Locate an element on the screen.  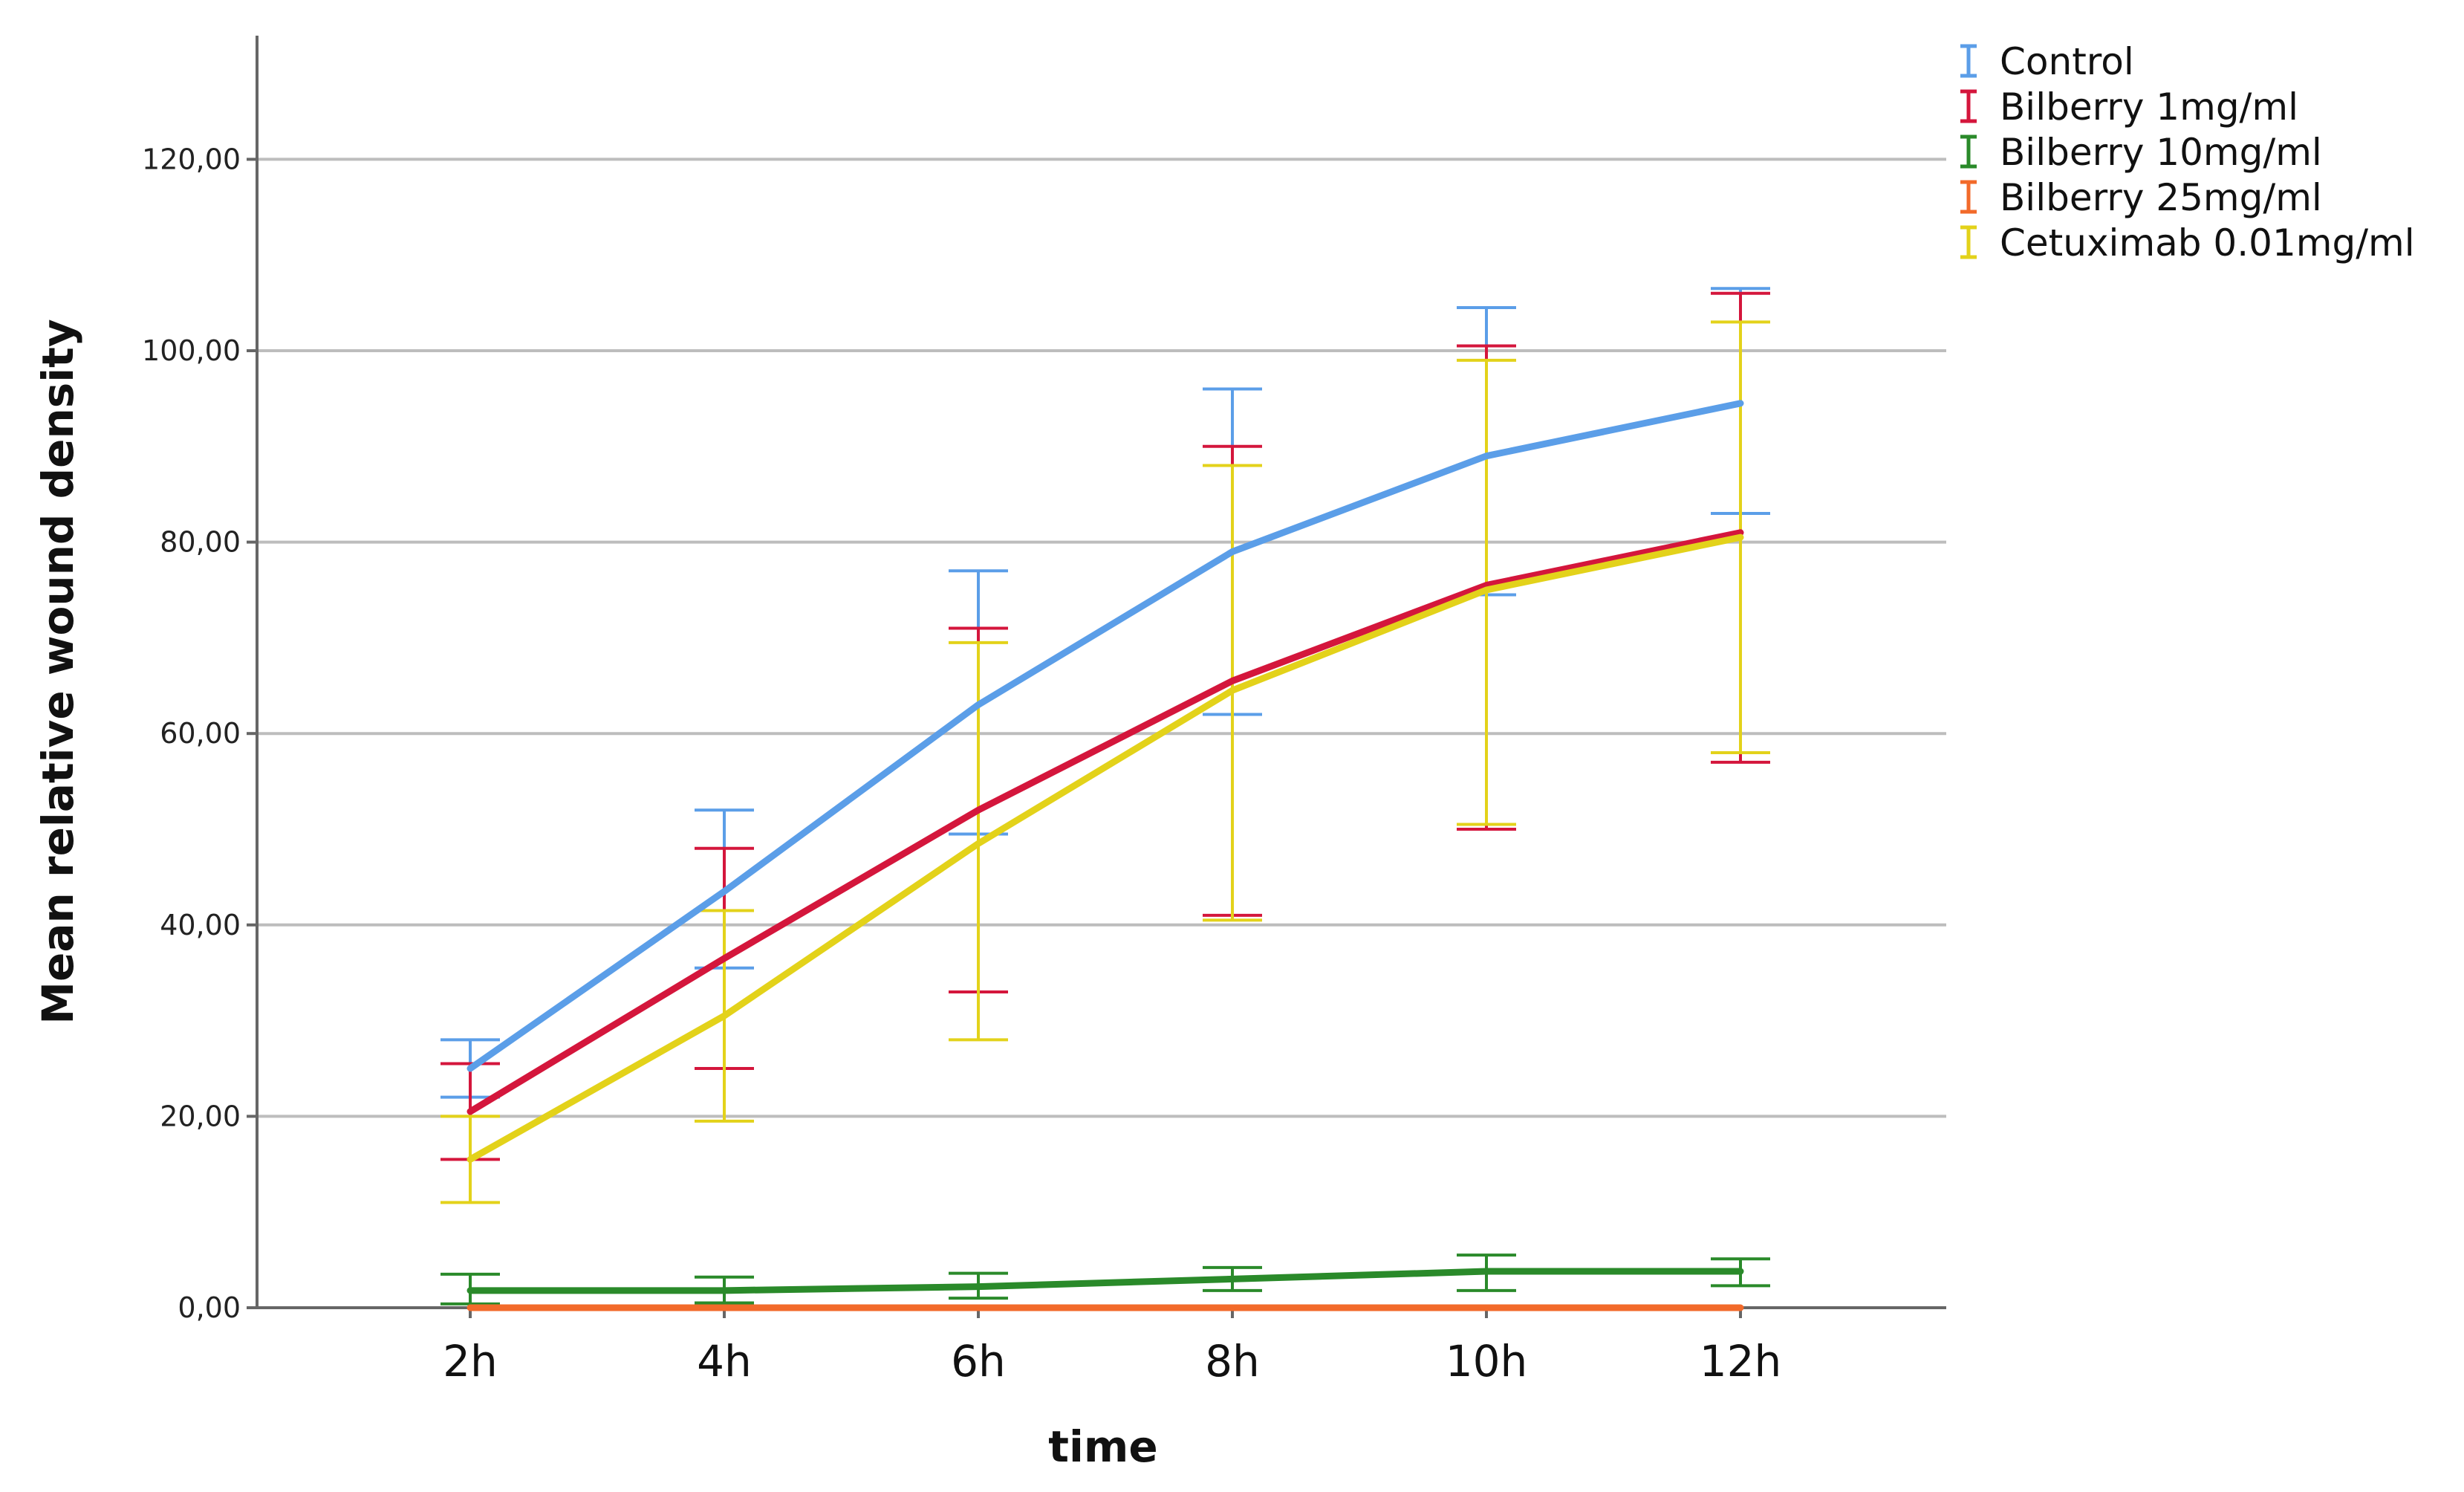
legend-item: Bilberry 1mg/ml is located at coordinates (2129, 107).